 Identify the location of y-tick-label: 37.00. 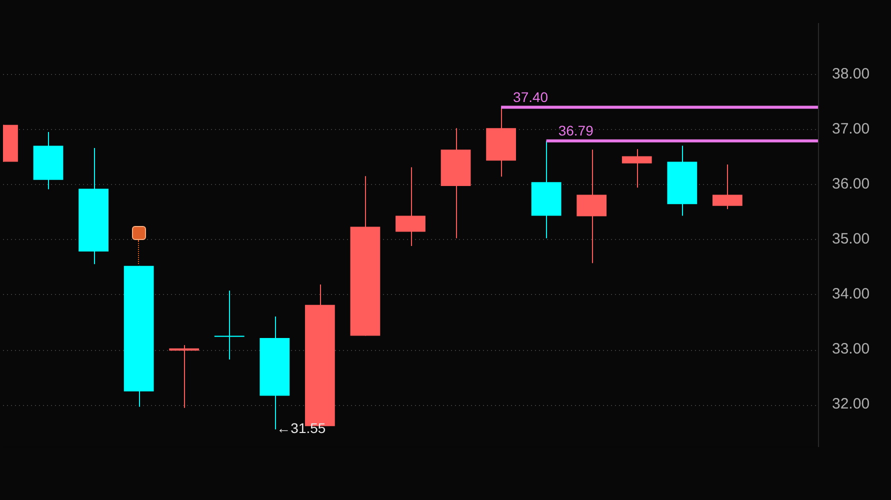
(851, 129).